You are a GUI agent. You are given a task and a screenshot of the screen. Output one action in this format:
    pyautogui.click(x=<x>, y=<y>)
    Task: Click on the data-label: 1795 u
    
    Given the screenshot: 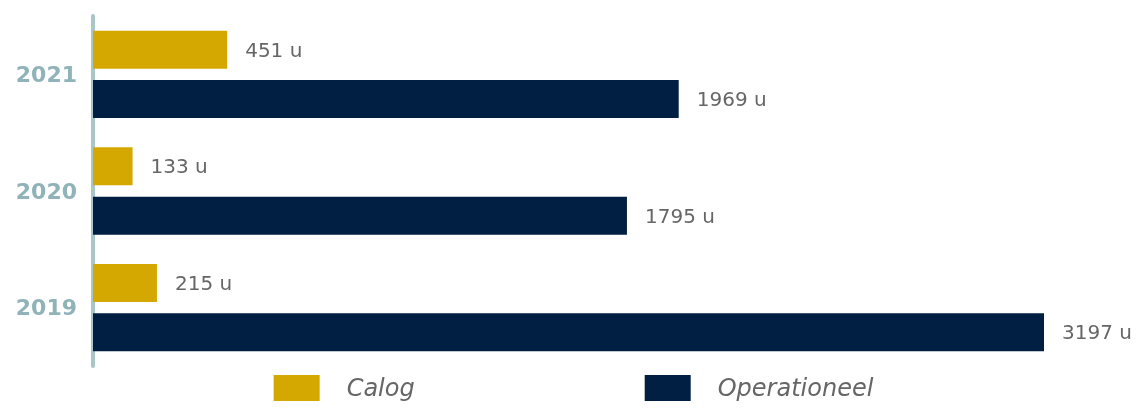 What is the action you would take?
    pyautogui.click(x=679, y=215)
    